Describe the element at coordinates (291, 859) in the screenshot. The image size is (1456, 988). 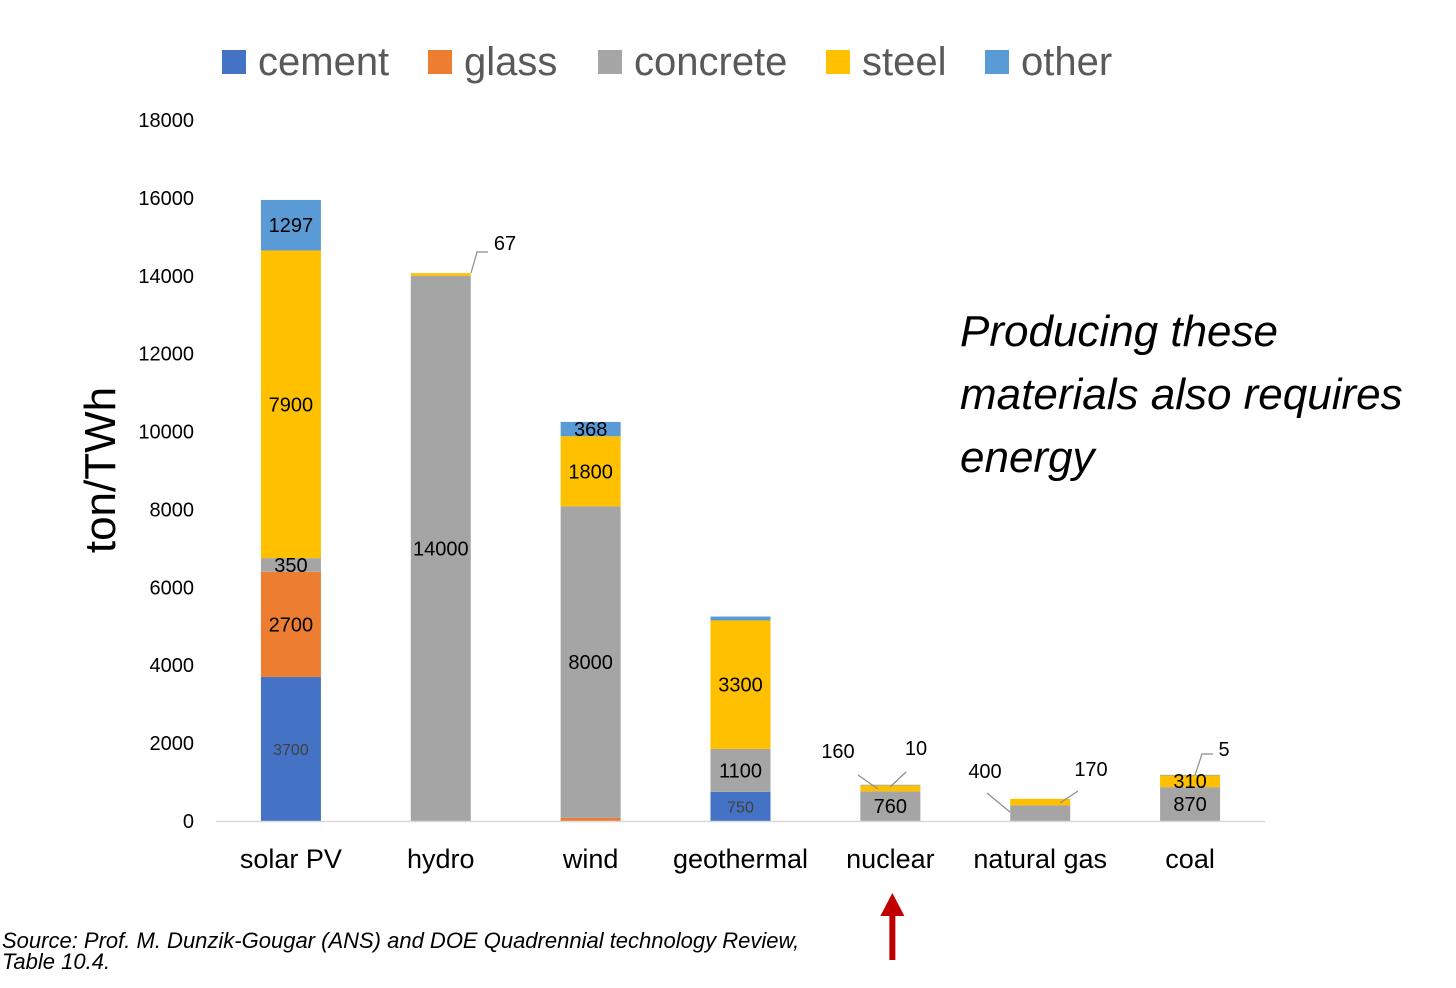
I see `x-tick-label-solar-pv: solar PV` at that location.